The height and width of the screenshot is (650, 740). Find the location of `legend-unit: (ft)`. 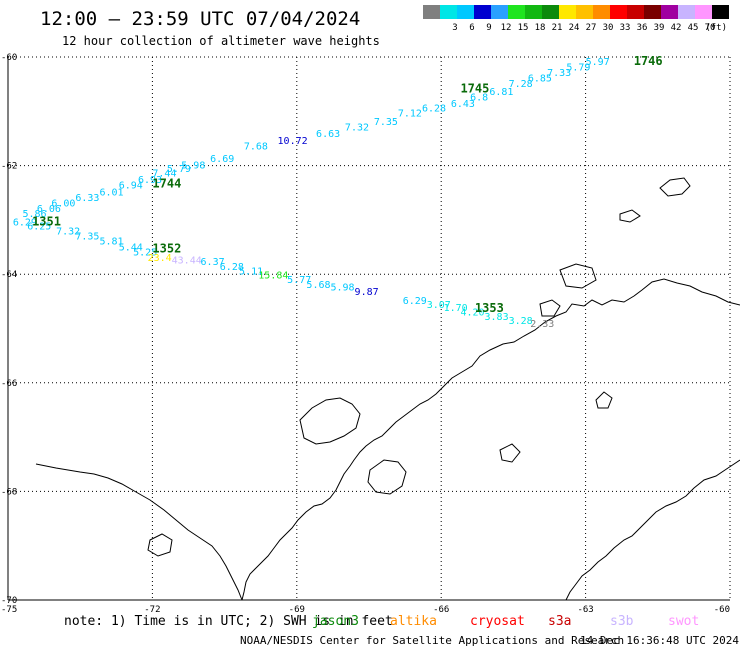

legend-unit: (ft) is located at coordinates (716, 28).